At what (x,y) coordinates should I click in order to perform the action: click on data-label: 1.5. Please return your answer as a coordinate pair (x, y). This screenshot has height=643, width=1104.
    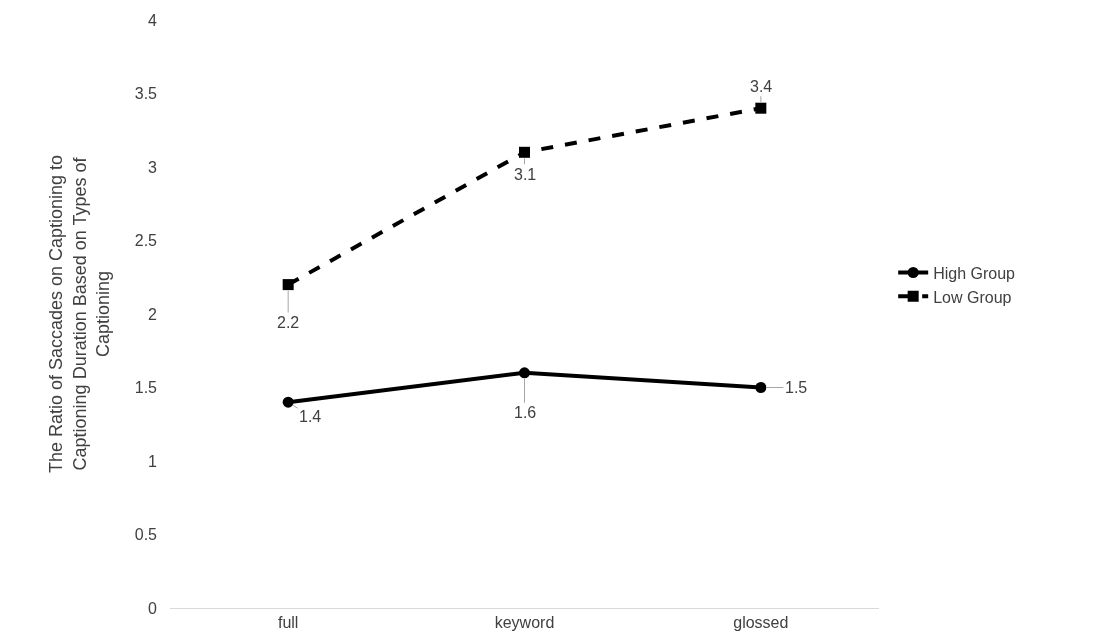
    Looking at the image, I should click on (796, 387).